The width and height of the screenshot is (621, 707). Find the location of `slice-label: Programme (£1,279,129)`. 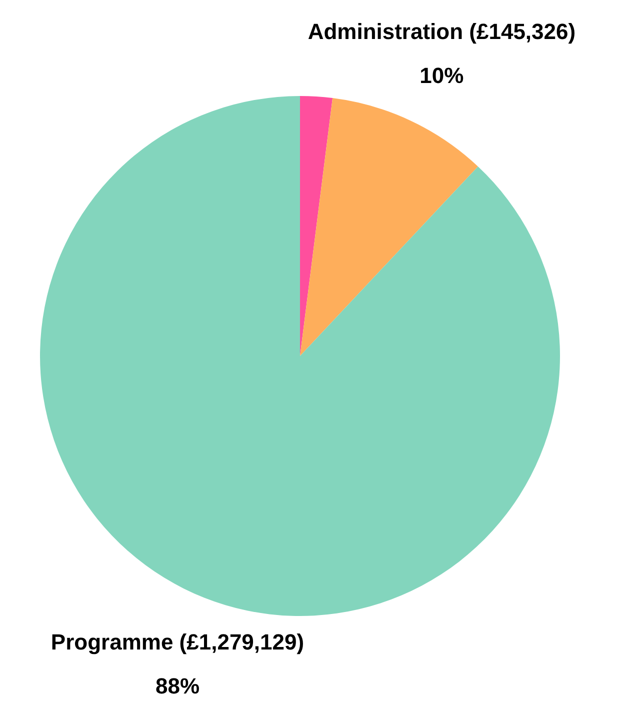

slice-label: Programme (£1,279,129) is located at coordinates (177, 641).